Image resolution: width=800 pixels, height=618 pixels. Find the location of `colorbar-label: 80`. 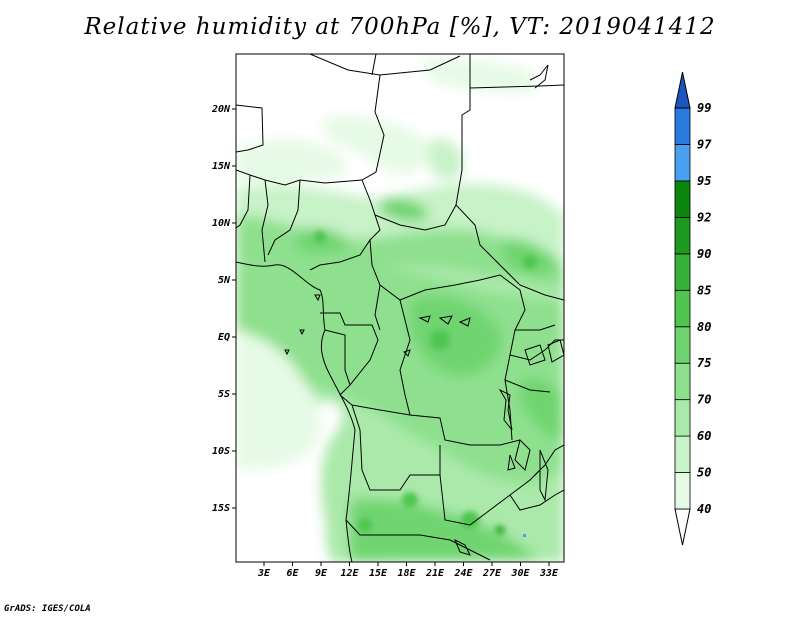

colorbar-label: 80 is located at coordinates (704, 327).